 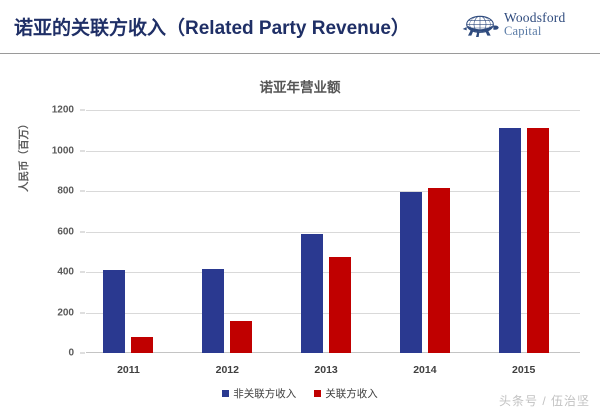 I want to click on x-axis-tick-label: 2012, so click(x=227, y=370).